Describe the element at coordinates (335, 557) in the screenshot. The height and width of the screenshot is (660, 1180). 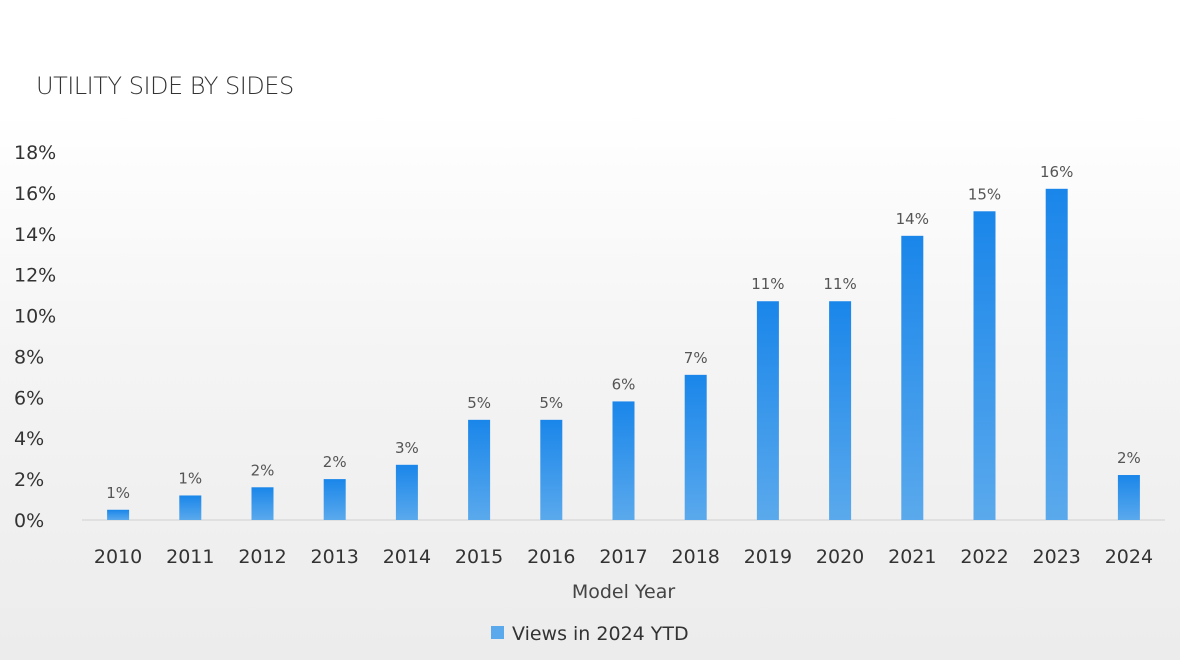
I see `x-tick-label-2013: 2013` at that location.